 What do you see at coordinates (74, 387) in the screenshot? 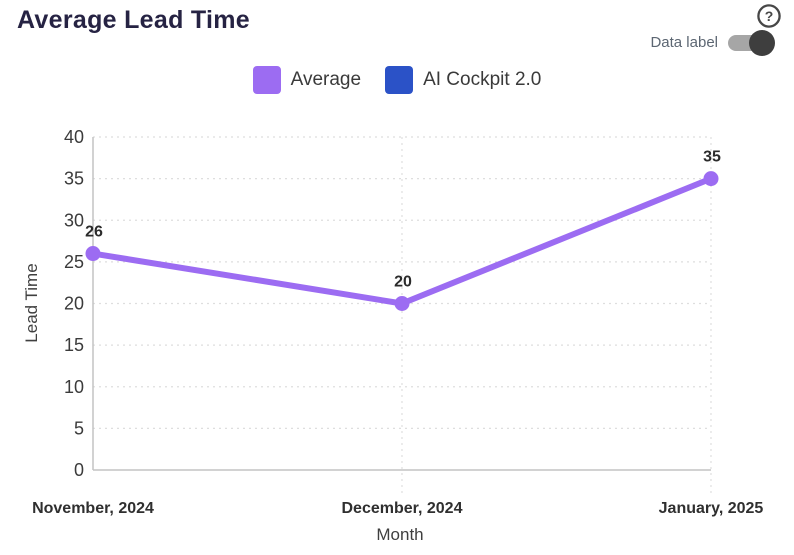
I see `y-tick-label: 10` at bounding box center [74, 387].